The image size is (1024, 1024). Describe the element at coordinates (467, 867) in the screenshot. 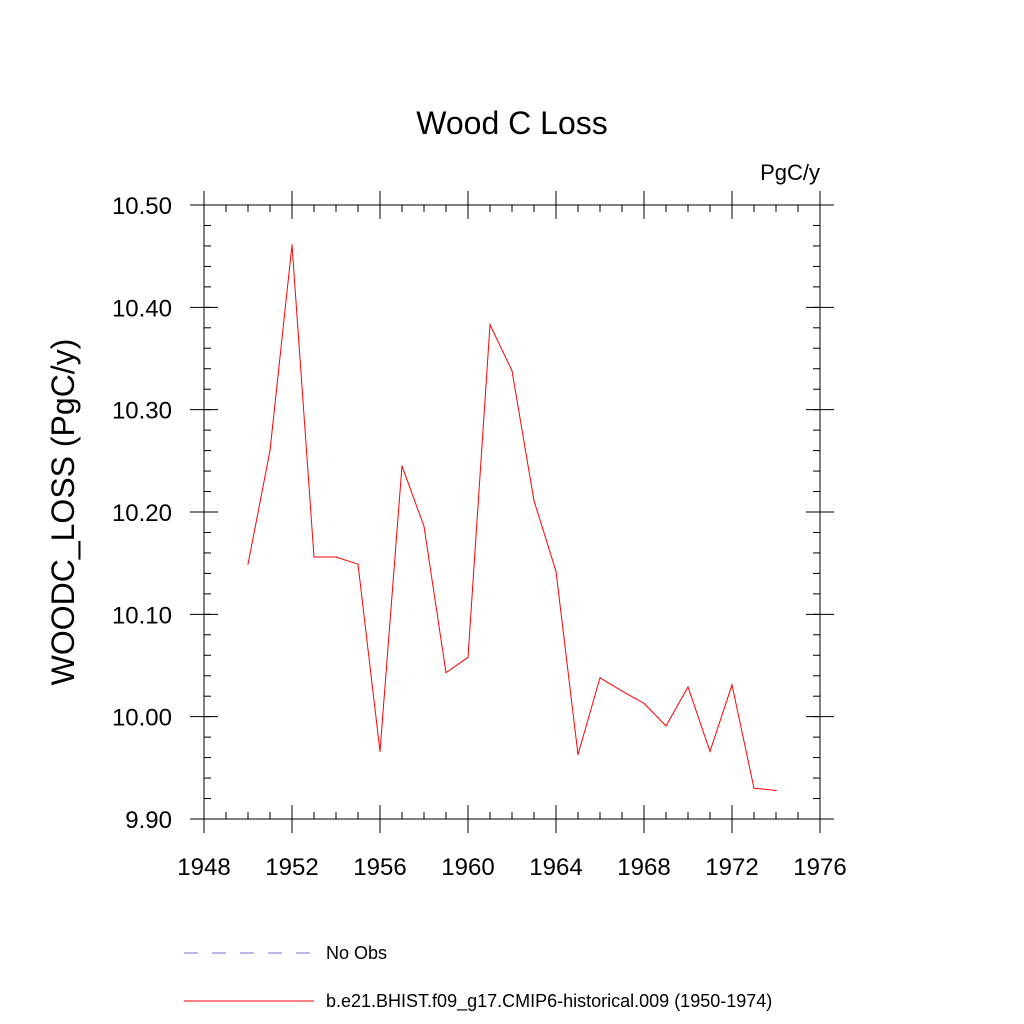

I see `x-tick-label: 1960` at that location.